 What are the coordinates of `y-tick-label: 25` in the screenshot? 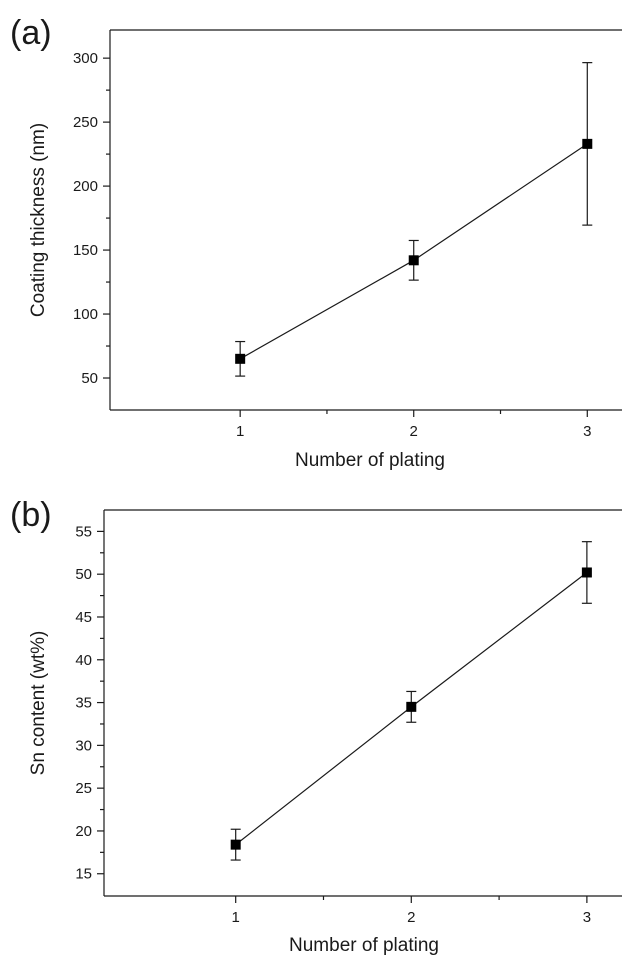 It's located at (83, 788).